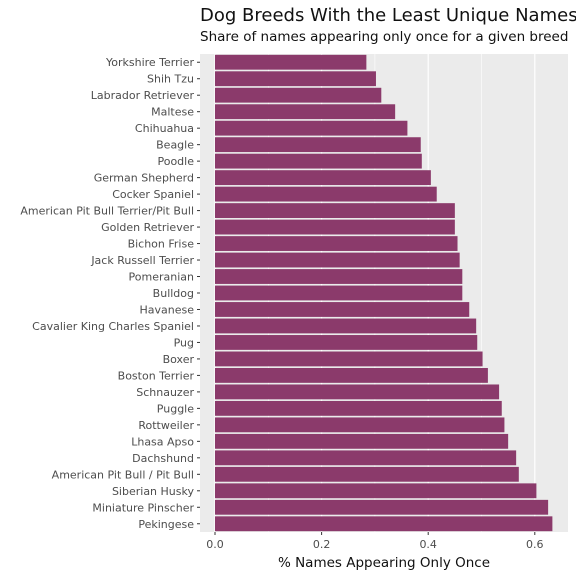  I want to click on y-tick-label: American Pit Bull Terrier/Pit Bull, so click(107, 211).